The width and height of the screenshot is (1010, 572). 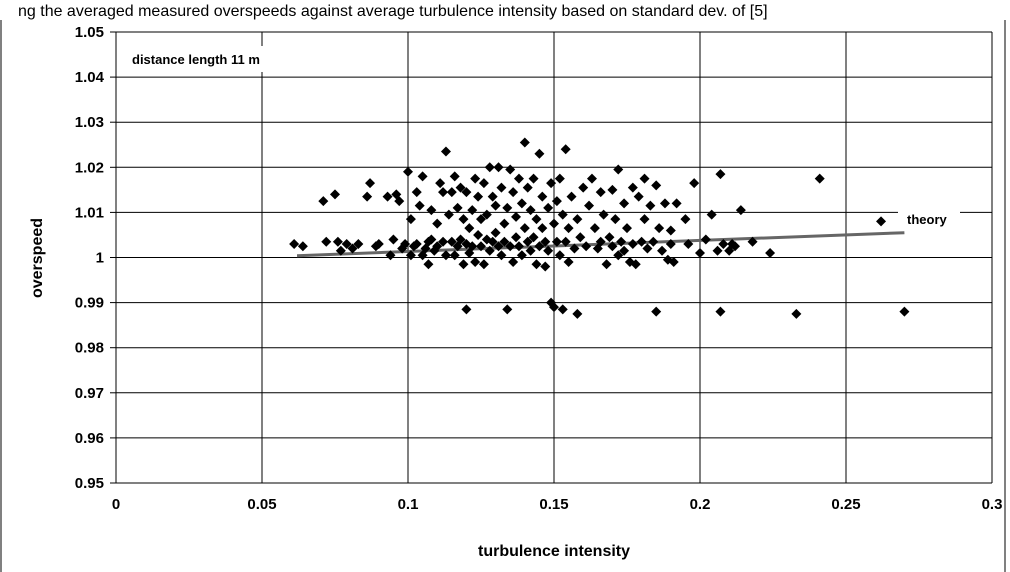 What do you see at coordinates (216, 59) in the screenshot?
I see `inset-label-box` at bounding box center [216, 59].